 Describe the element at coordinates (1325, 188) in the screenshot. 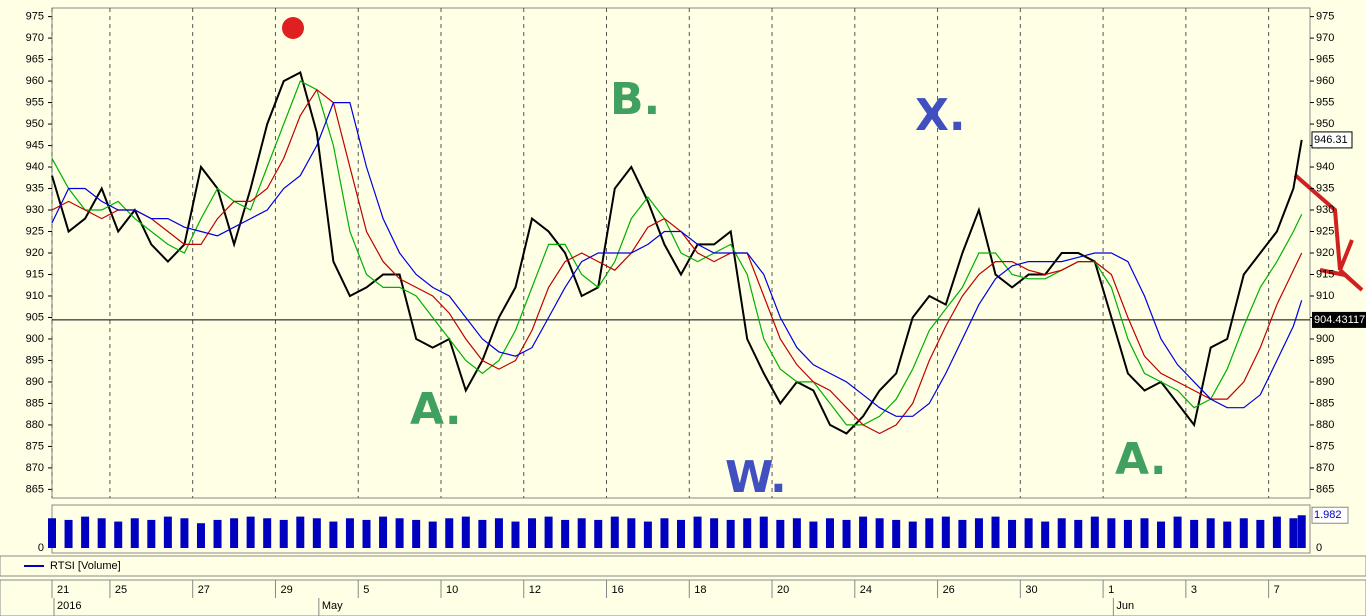

I see `y2-tick-label: 935` at that location.